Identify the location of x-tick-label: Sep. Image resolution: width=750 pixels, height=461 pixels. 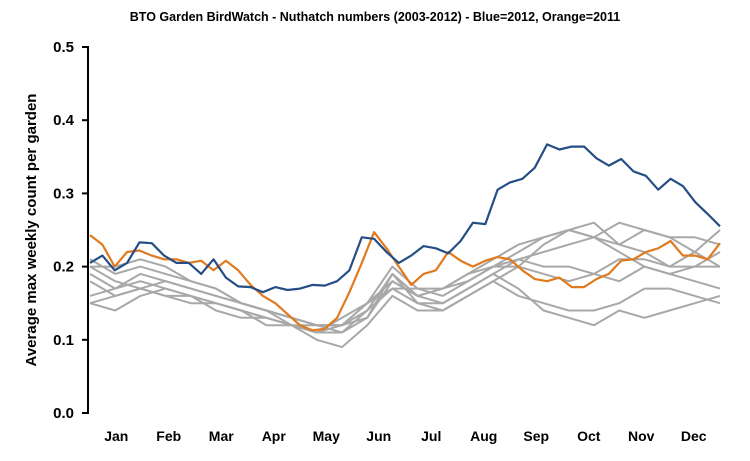
(536, 436).